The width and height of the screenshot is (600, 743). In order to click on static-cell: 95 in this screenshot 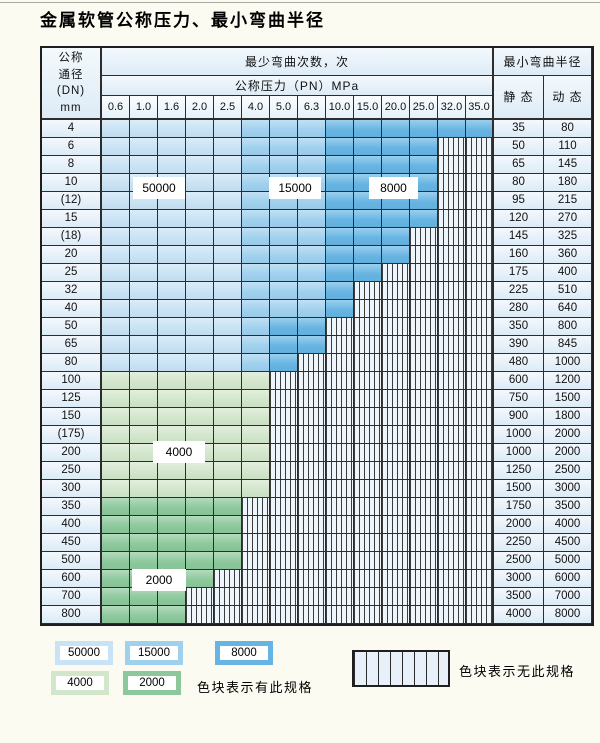, I will do `click(519, 201)`.